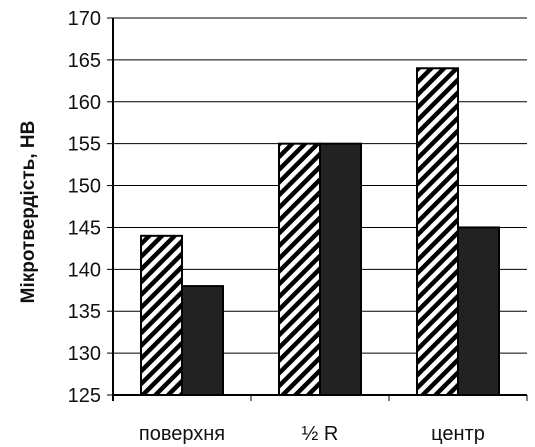 The image size is (535, 447). I want to click on y-tick-label: 150, so click(84, 187).